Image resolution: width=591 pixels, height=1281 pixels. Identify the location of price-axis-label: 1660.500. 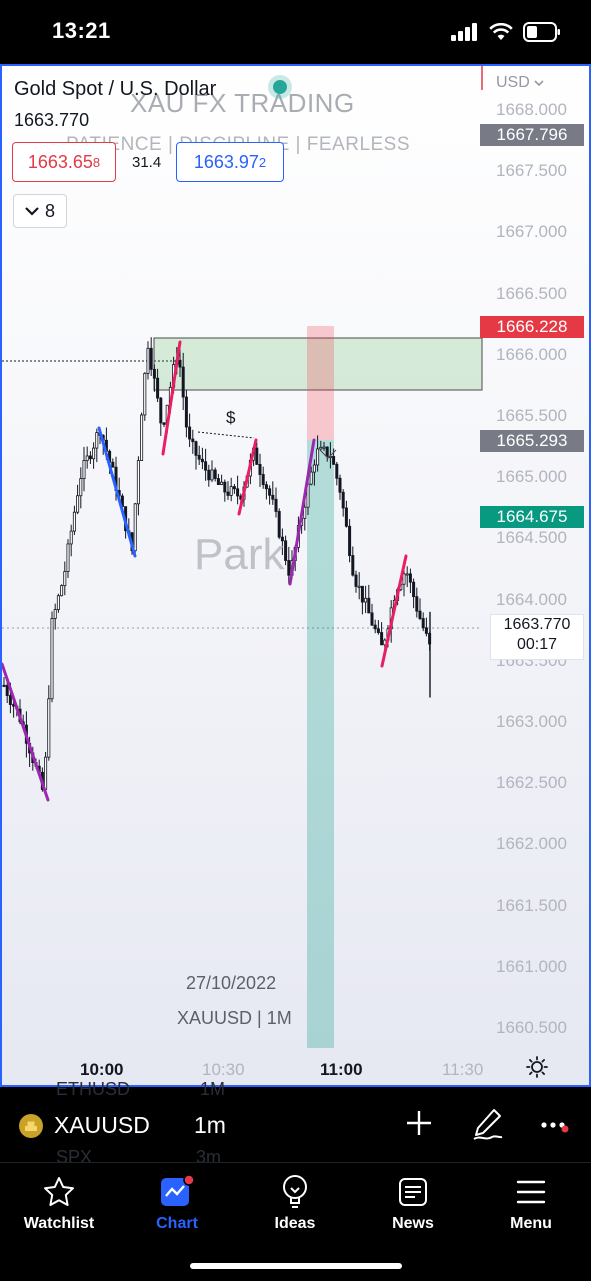
(531, 1027).